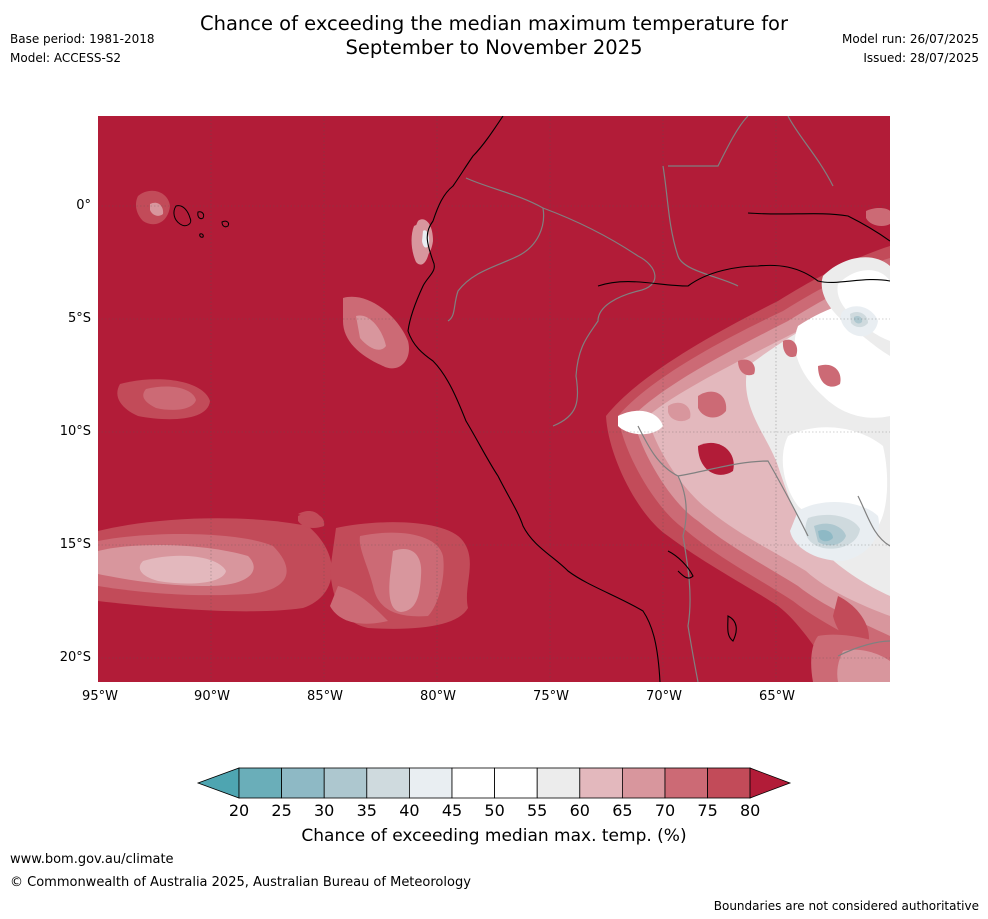 This screenshot has width=988, height=919. Describe the element at coordinates (409, 810) in the screenshot. I see `colorbar-tick-40: 40` at that location.